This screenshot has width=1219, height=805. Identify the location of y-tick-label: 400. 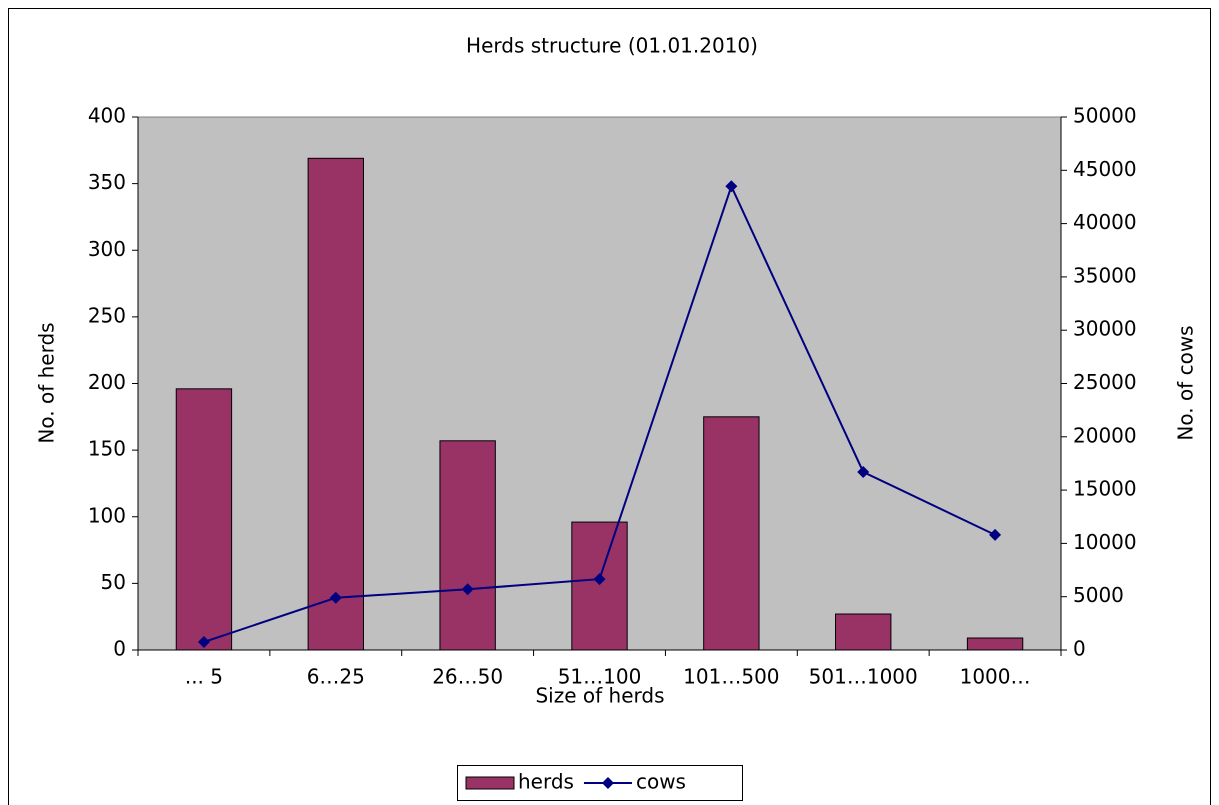
(107, 116).